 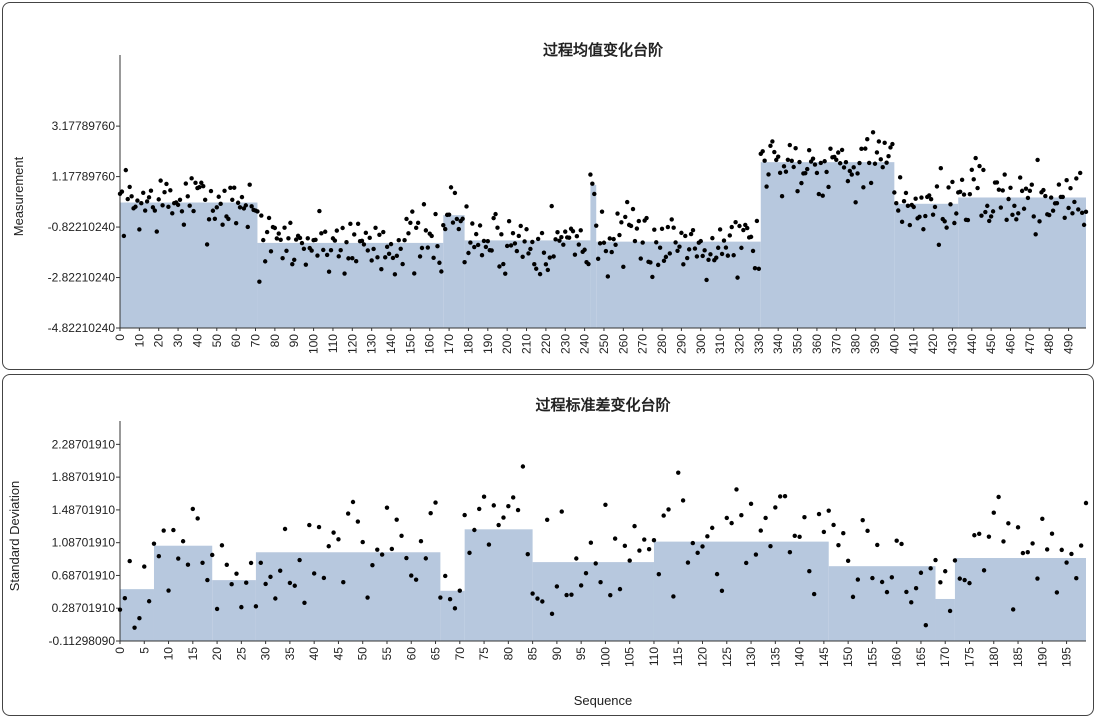 What do you see at coordinates (681, 344) in the screenshot?
I see `x-tick-label: 290` at bounding box center [681, 344].